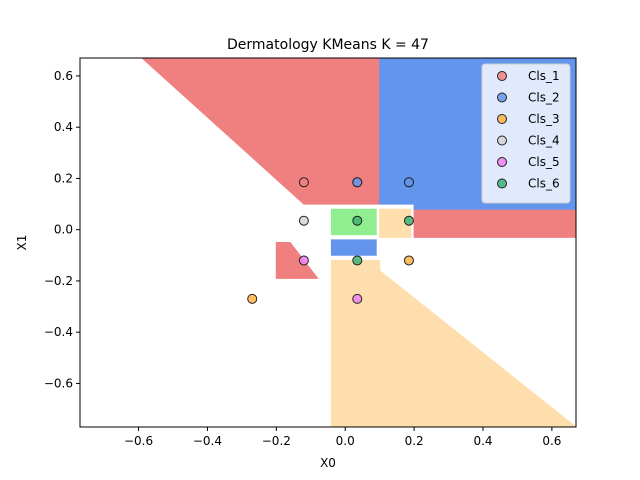 This screenshot has height=480, width=640. I want to click on x-tick-label: −0.2, so click(276, 441).